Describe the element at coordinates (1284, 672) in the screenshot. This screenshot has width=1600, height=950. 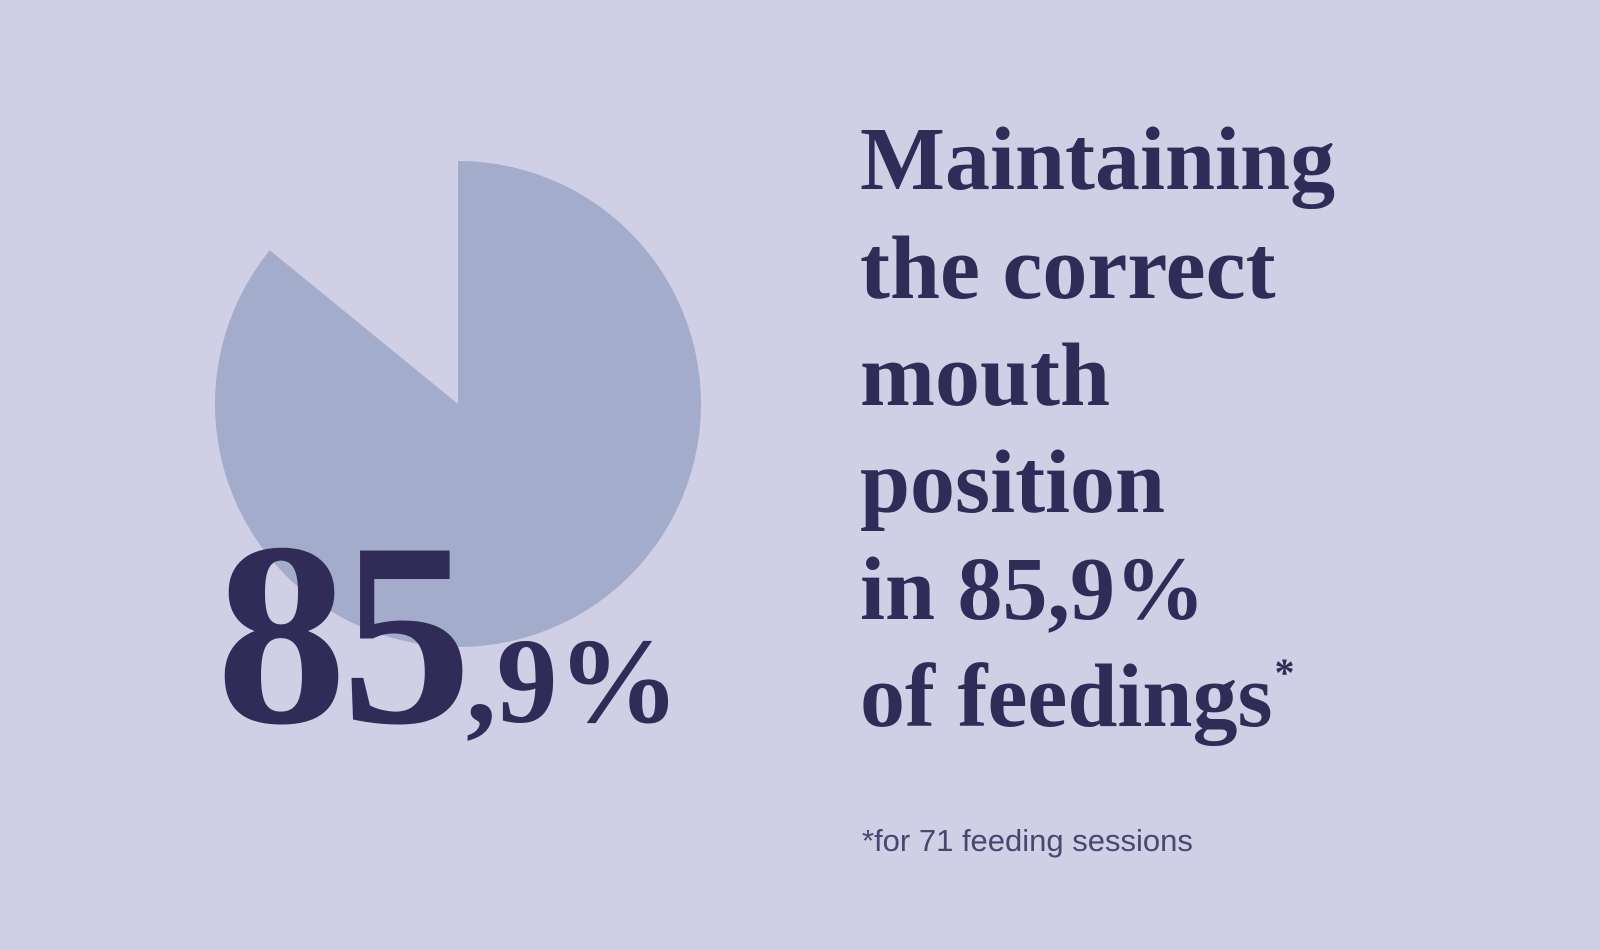
I see `headline-mark: *` at that location.